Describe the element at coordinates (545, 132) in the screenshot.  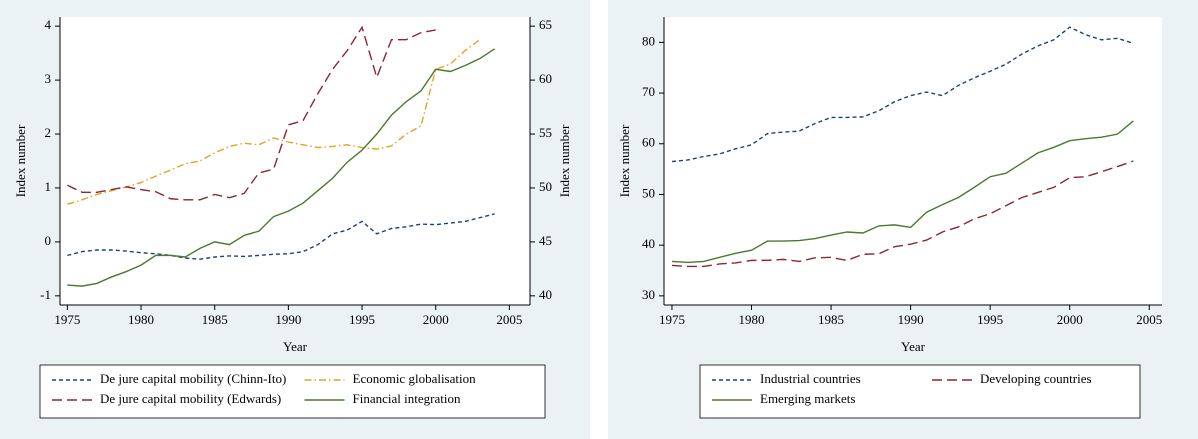
I see `y2-tick-label: 55` at that location.